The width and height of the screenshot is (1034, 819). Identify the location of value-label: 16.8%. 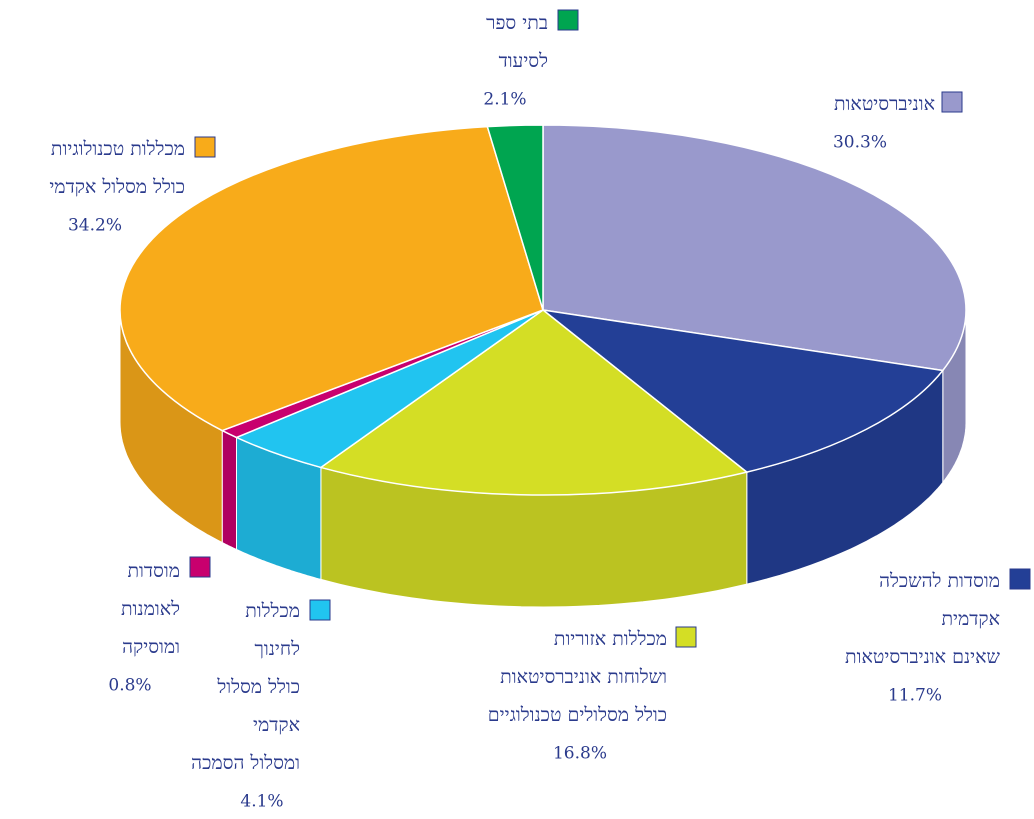
(580, 754).